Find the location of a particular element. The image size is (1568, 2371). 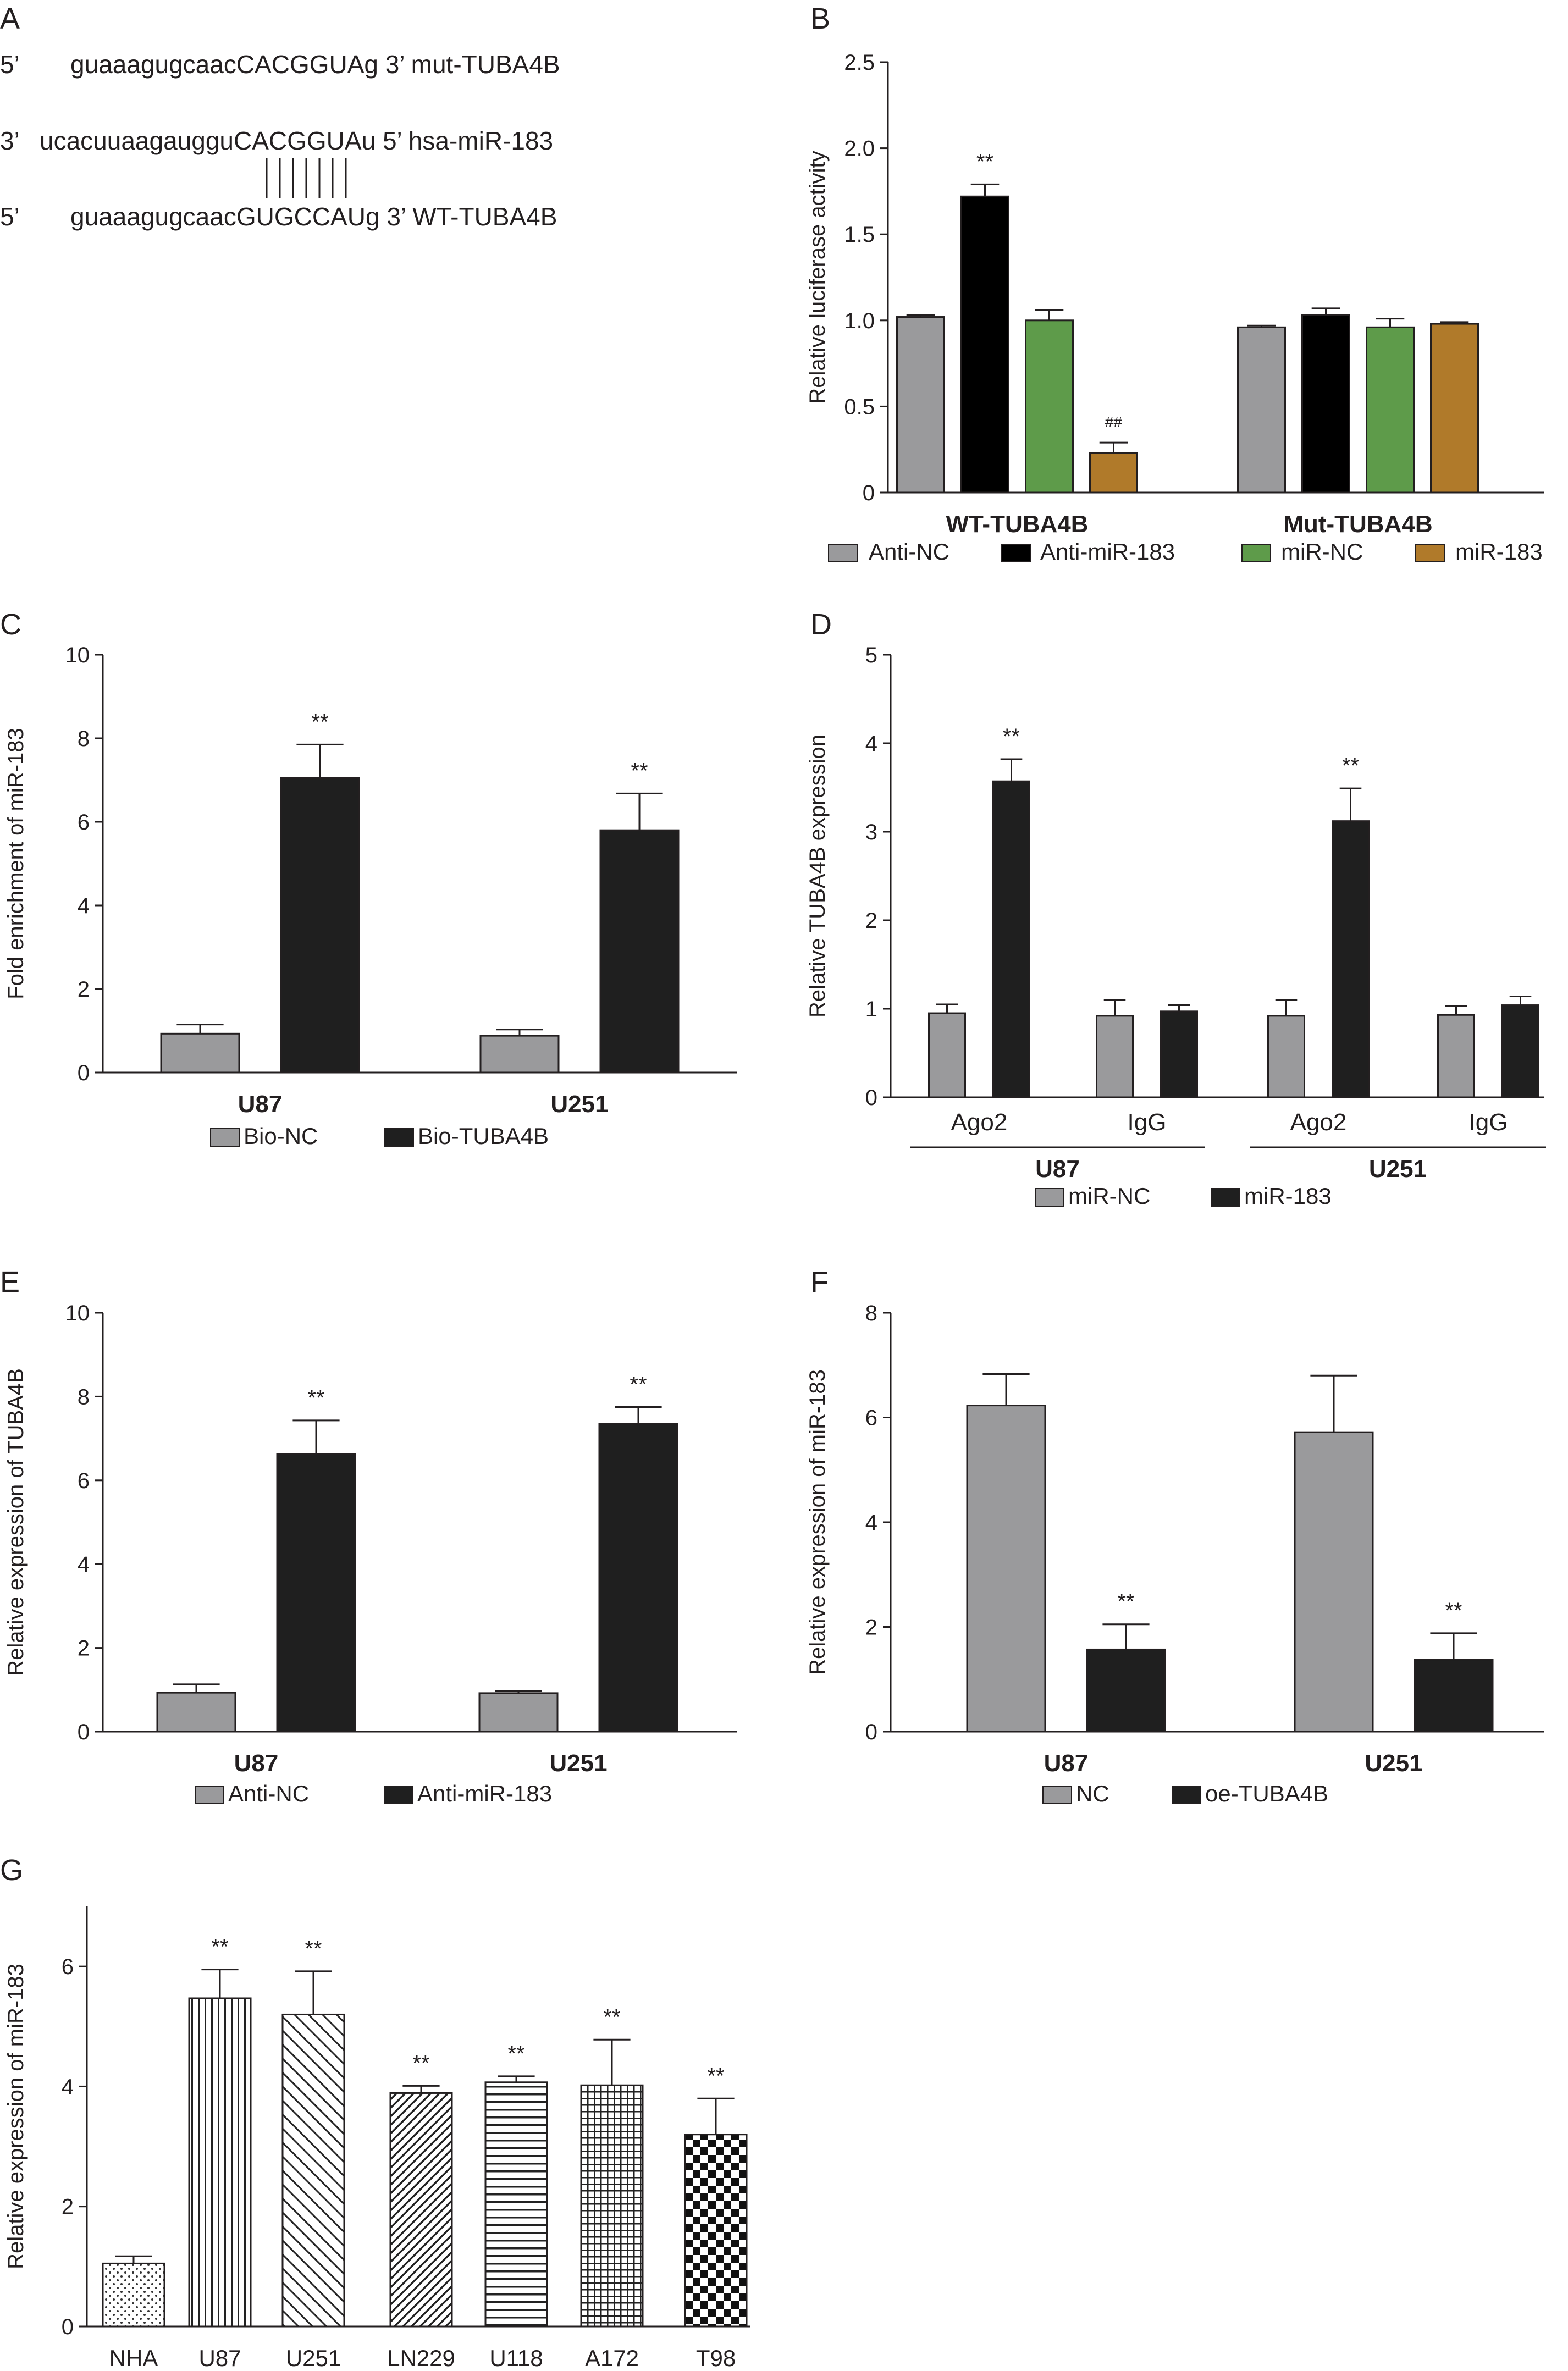

panel-letter-a: A is located at coordinates (10, 18).